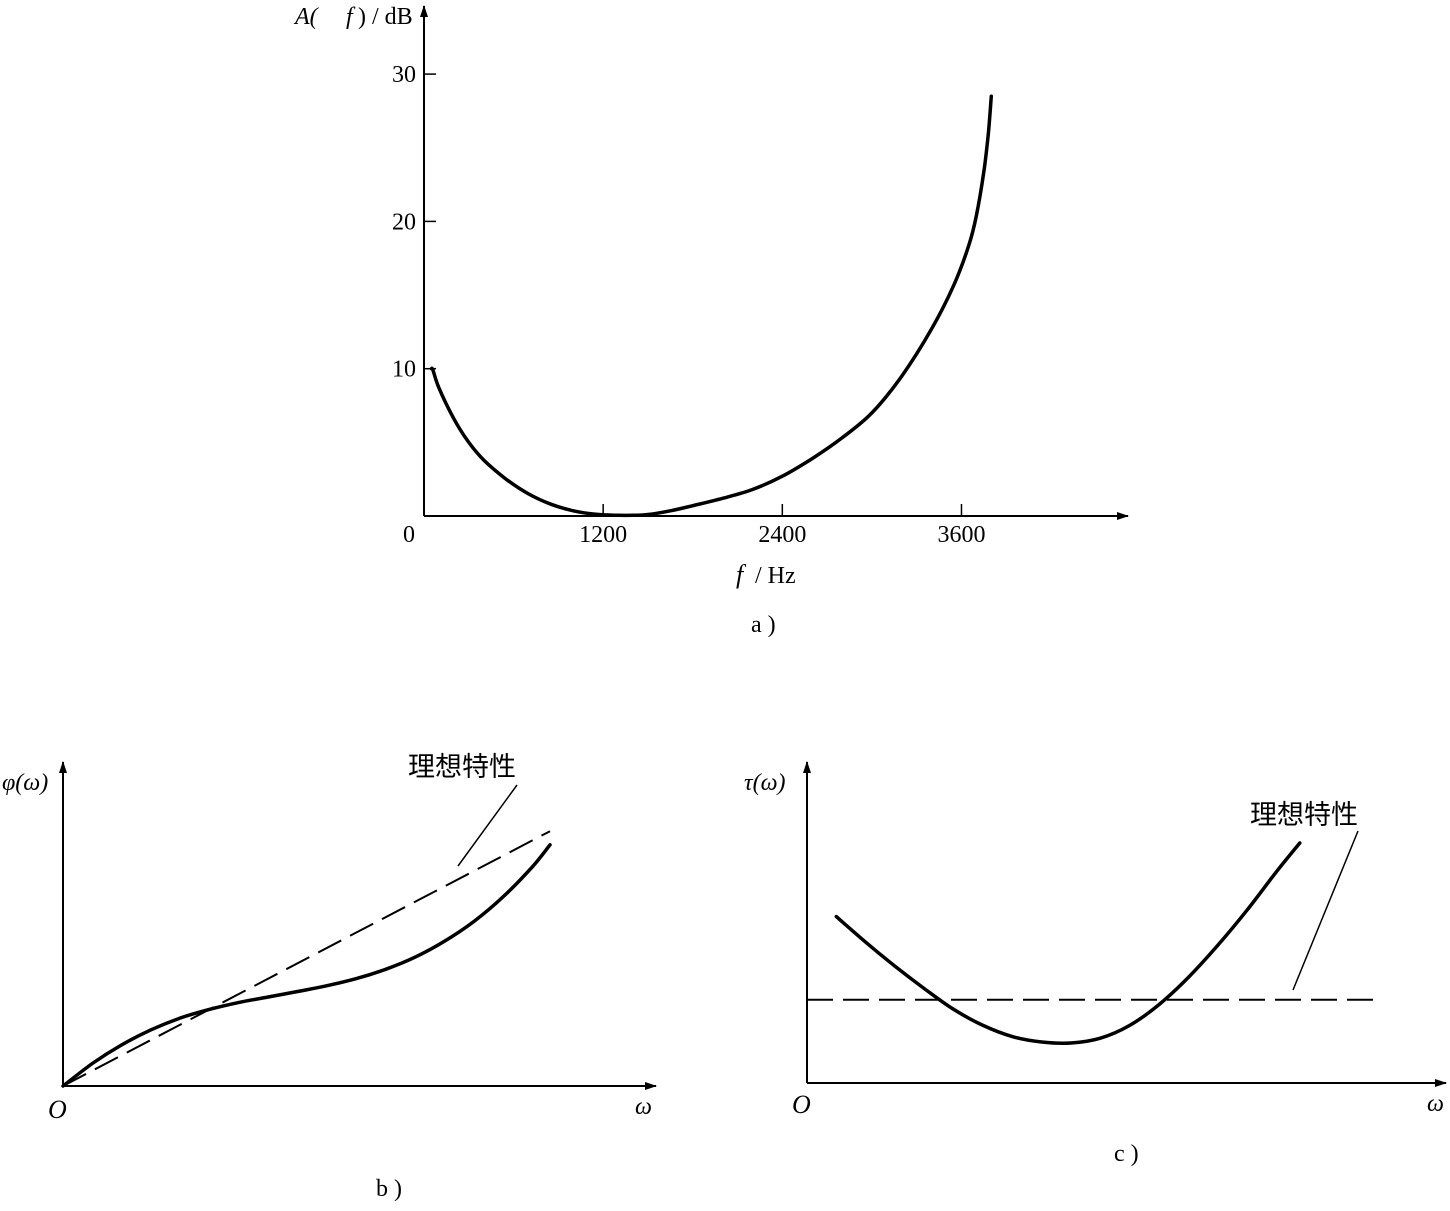 This screenshot has width=1450, height=1211. Describe the element at coordinates (1325, 910) in the screenshot. I see `chart-c-annotation-leader` at that location.